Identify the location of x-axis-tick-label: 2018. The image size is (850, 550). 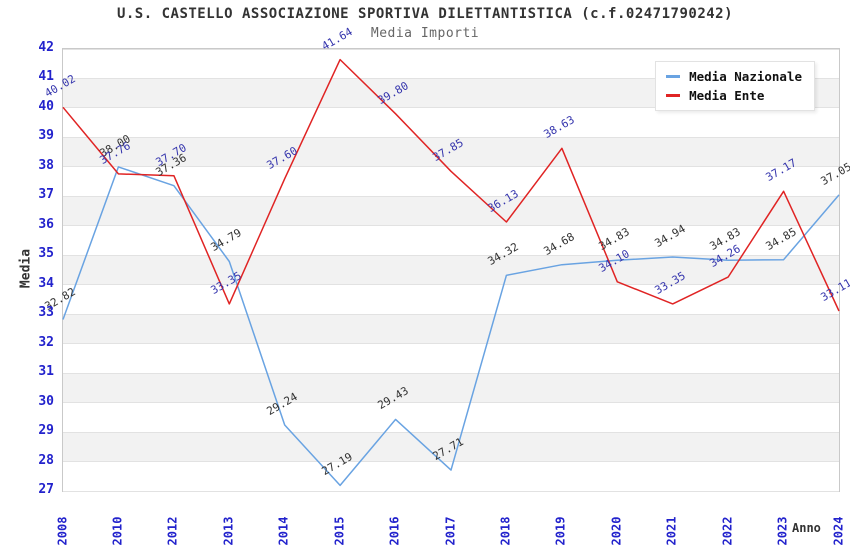
(505, 531).